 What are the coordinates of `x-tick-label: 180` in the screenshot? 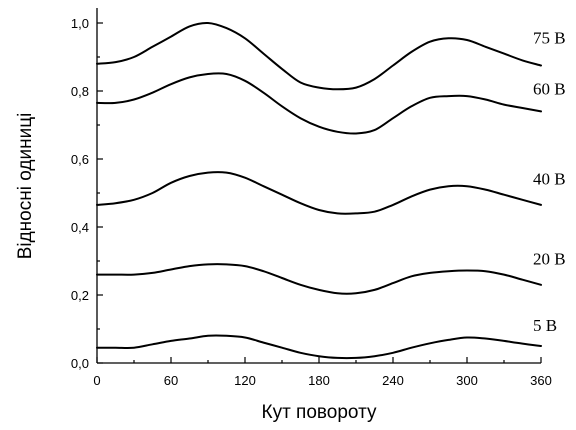 It's located at (319, 380).